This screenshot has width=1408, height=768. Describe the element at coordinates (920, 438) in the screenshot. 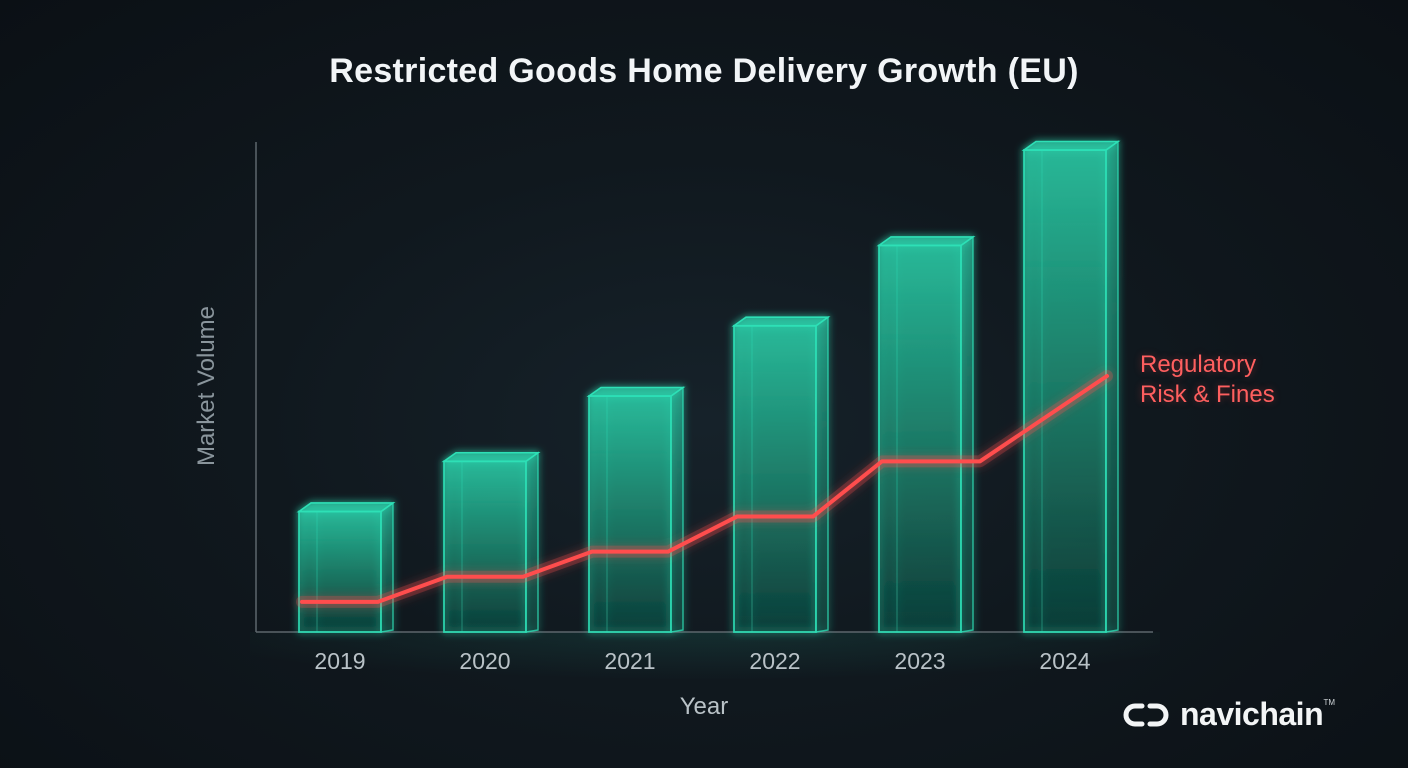

I see `bar-front-2023` at that location.